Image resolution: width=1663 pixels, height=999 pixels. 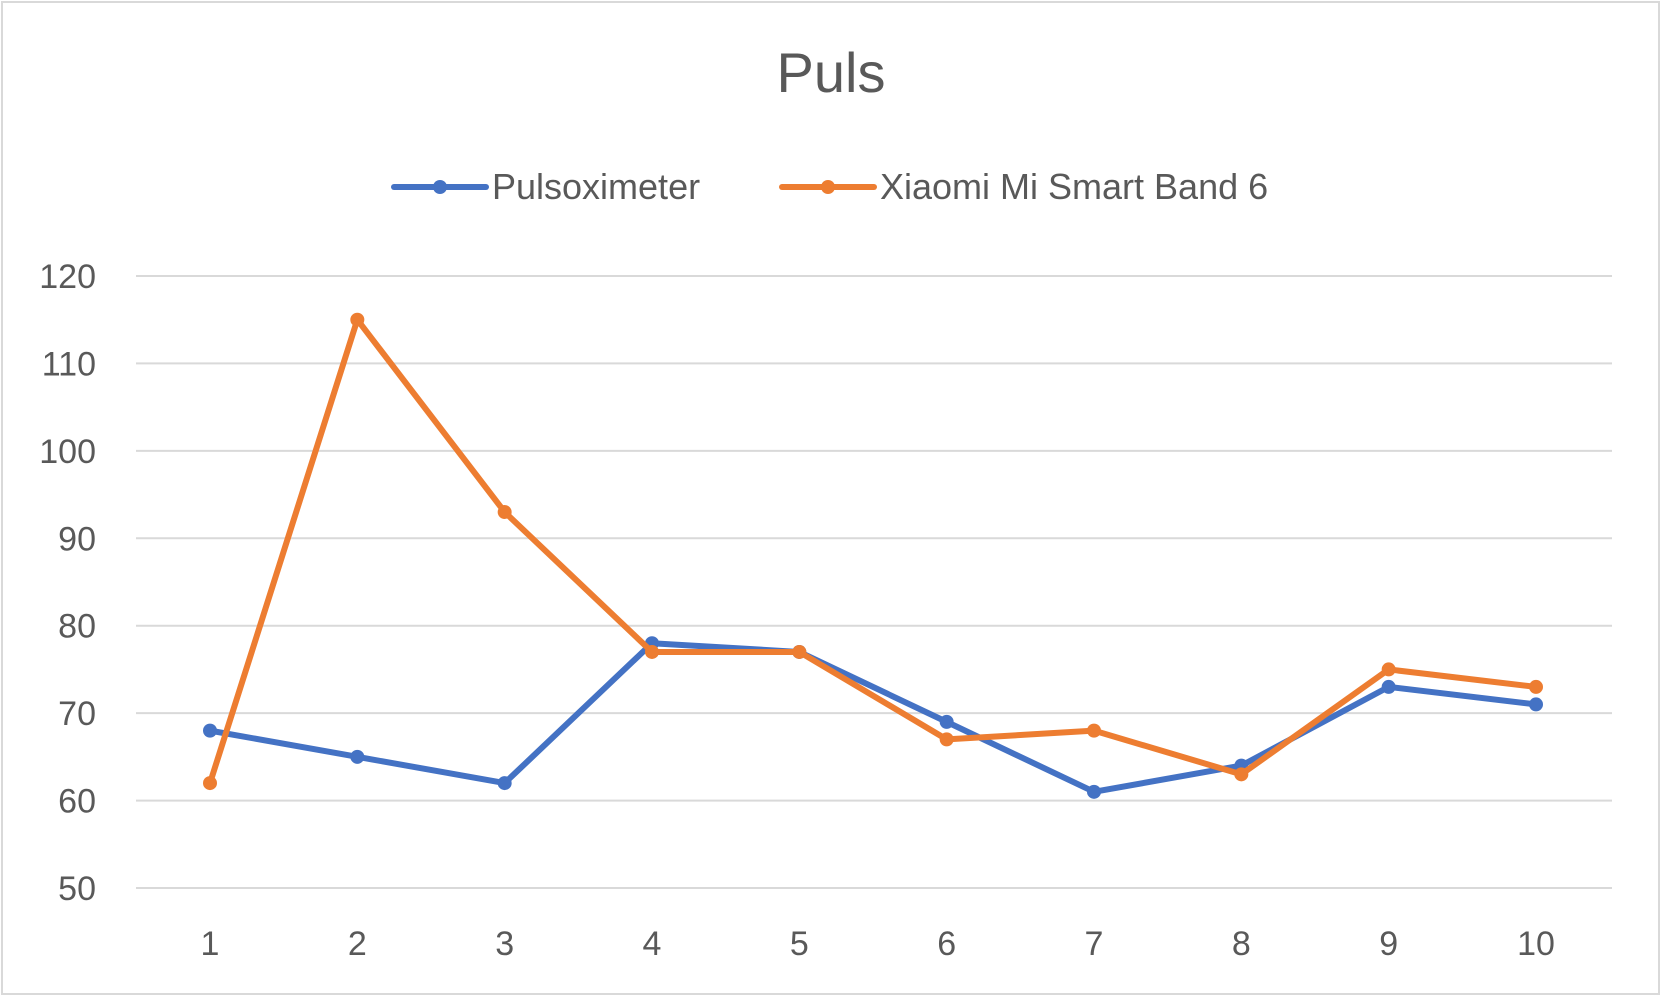 What do you see at coordinates (67, 452) in the screenshot?
I see `y-tick-label: 100` at bounding box center [67, 452].